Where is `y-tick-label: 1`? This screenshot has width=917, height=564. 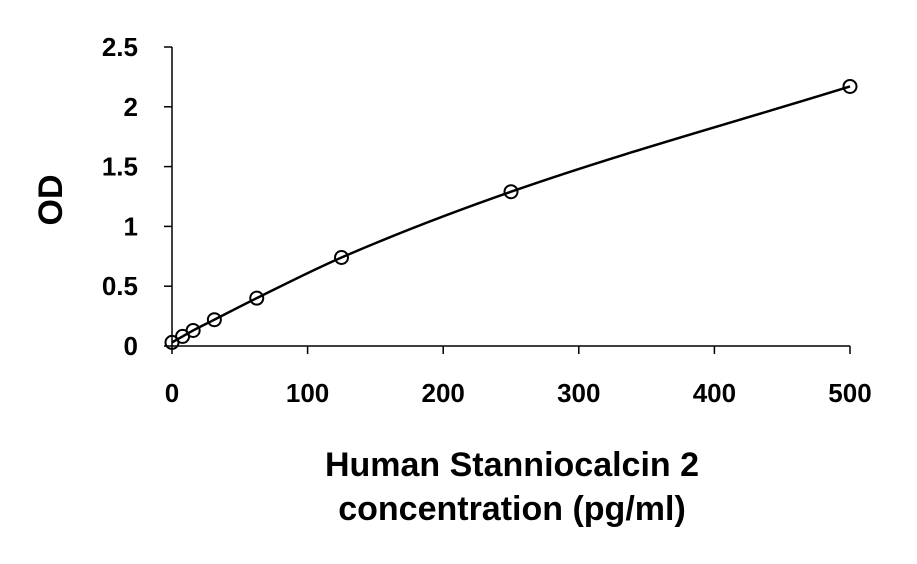 y-tick-label: 1 is located at coordinates (131, 226).